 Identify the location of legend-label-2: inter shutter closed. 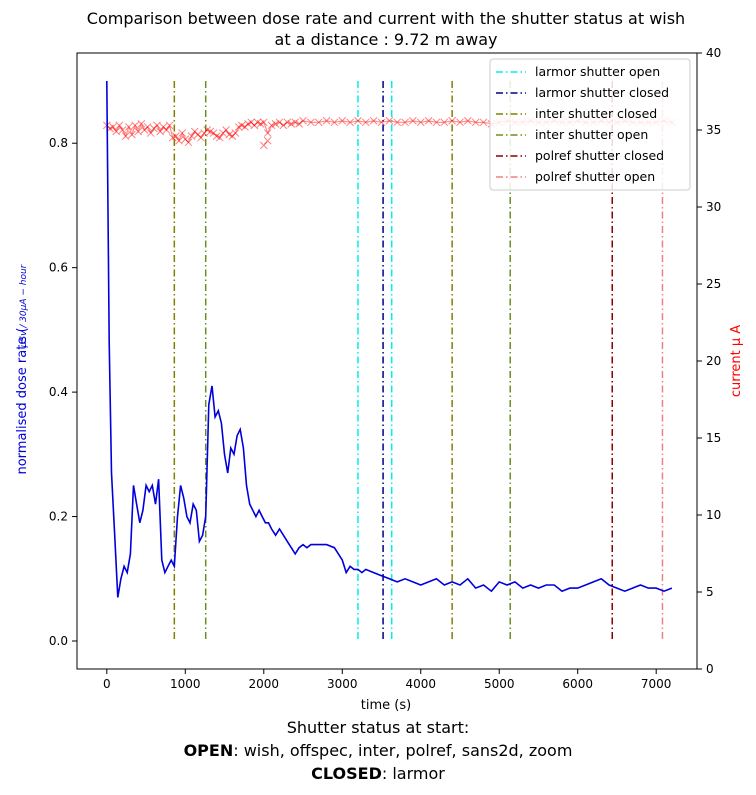
(596, 113).